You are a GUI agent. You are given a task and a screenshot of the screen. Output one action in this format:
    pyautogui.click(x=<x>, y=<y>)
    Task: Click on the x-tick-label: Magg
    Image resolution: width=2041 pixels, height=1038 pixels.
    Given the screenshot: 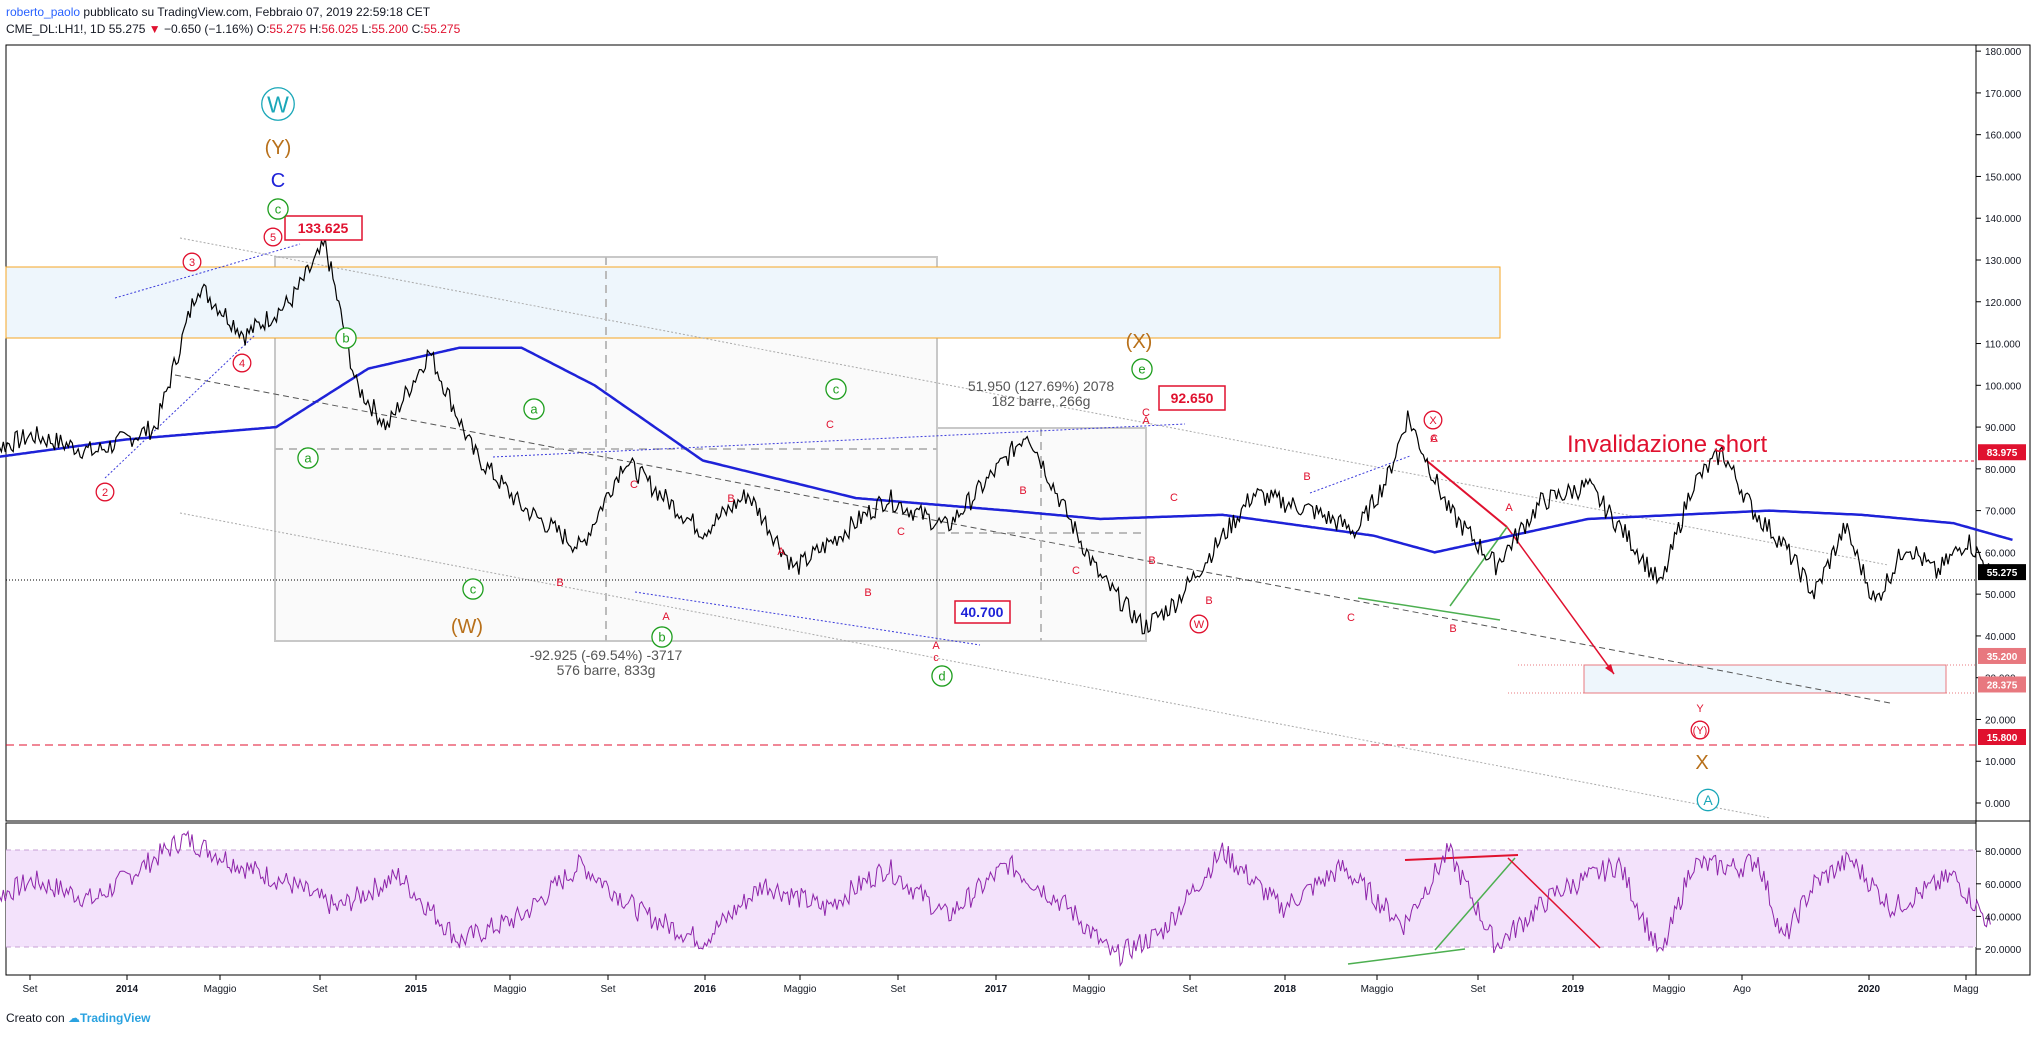 What is the action you would take?
    pyautogui.click(x=1965, y=989)
    